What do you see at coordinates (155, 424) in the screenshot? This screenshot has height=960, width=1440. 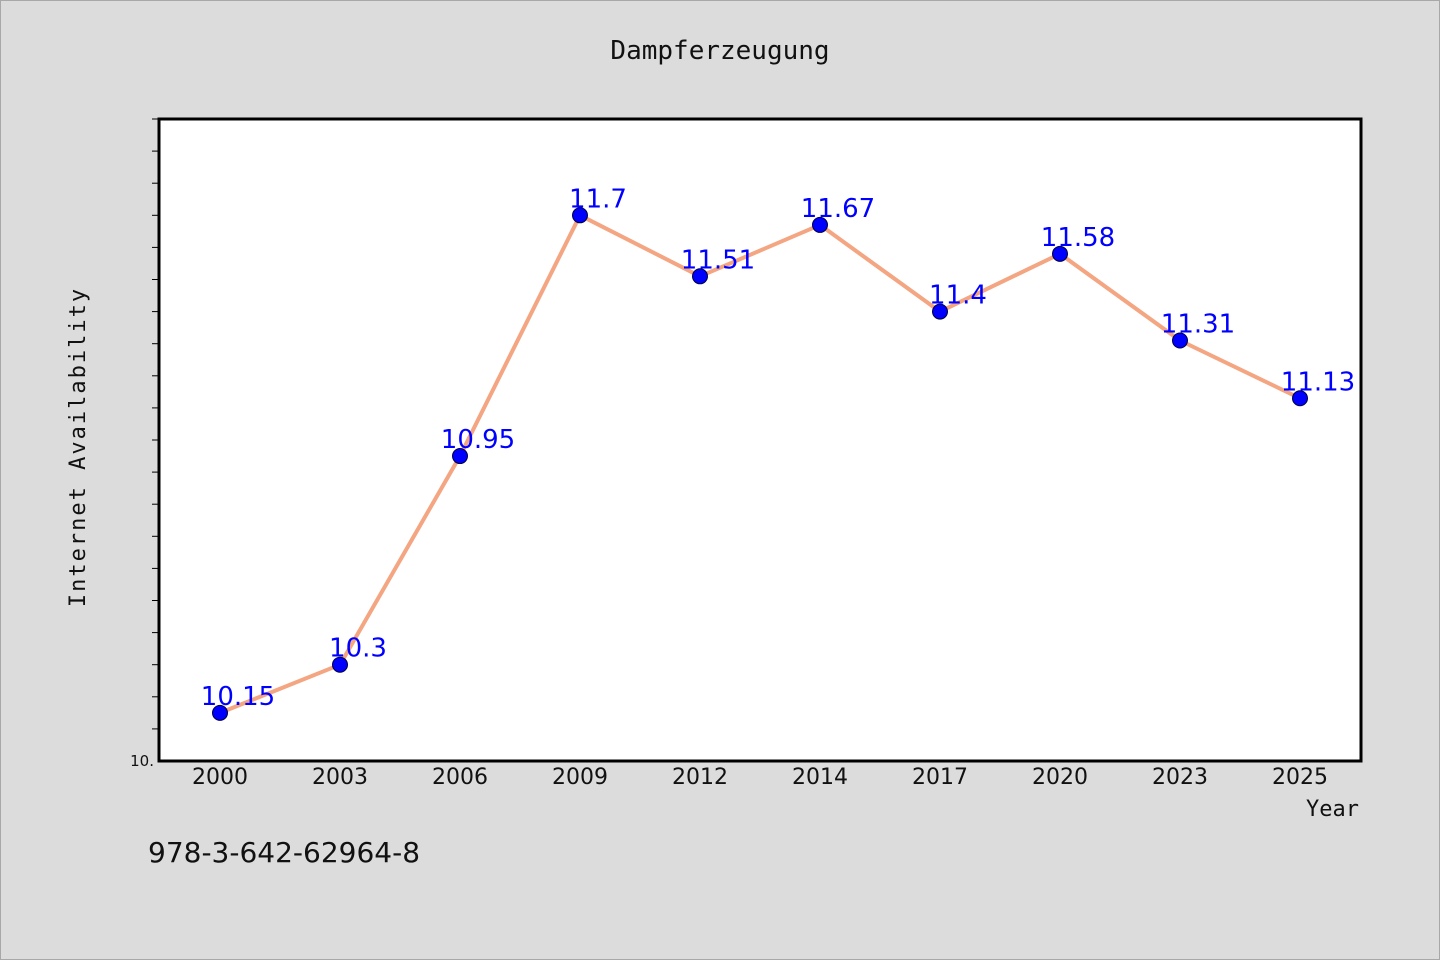 I see `y-axis-ticks` at bounding box center [155, 424].